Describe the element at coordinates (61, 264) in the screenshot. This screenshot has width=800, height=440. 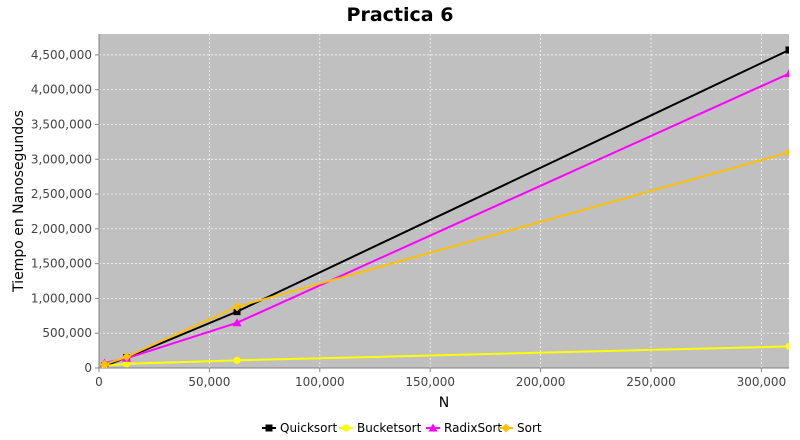
I see `y-tick-label: 1,500,000` at that location.